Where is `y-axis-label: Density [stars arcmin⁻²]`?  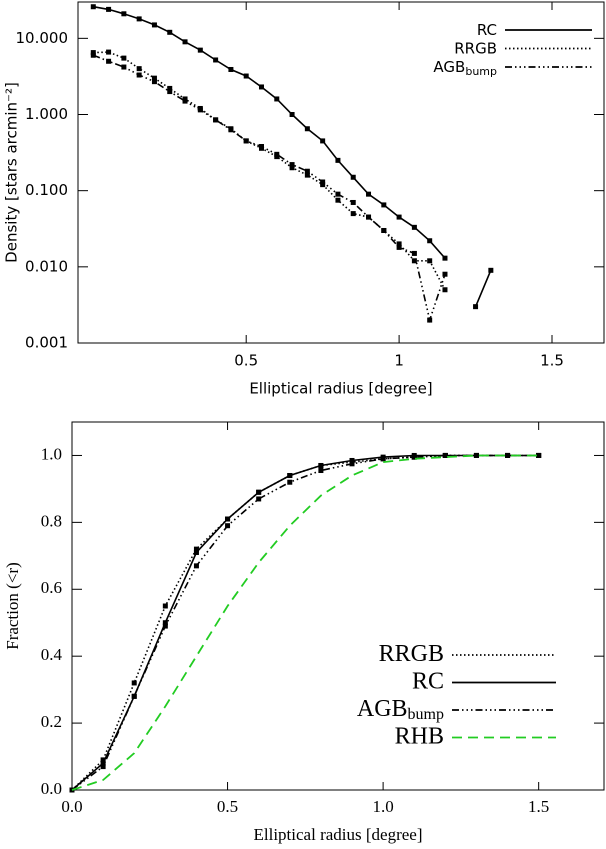
y-axis-label: Density [stars arcmin⁻²] is located at coordinates (12, 172).